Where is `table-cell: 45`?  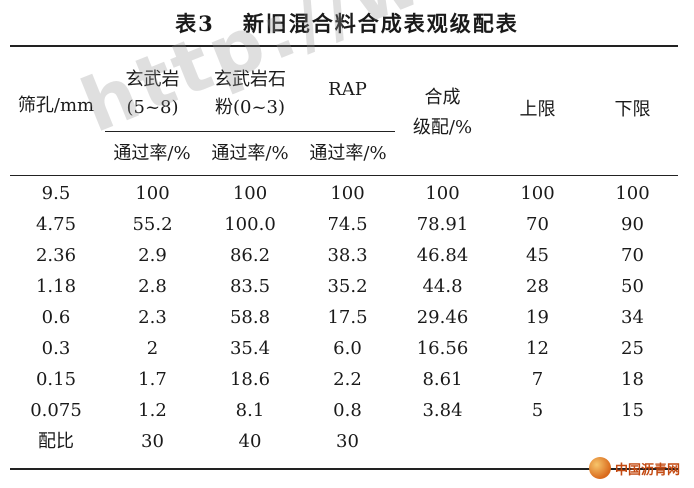 table-cell: 45 is located at coordinates (537, 255).